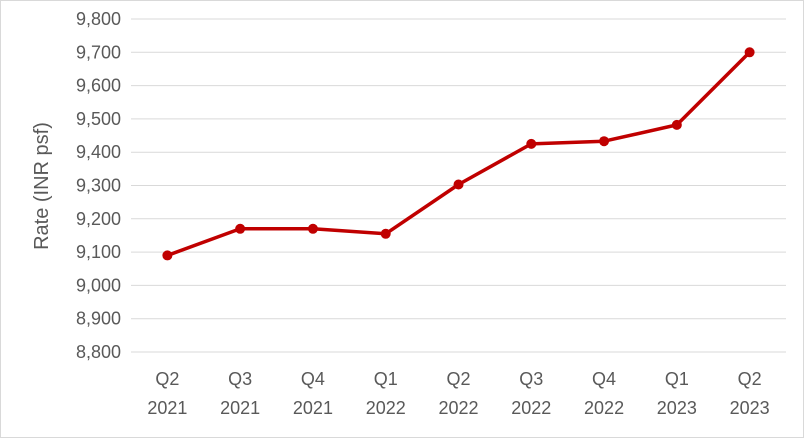  Describe the element at coordinates (98, 219) in the screenshot. I see `y-tick-label: 9,200` at that location.